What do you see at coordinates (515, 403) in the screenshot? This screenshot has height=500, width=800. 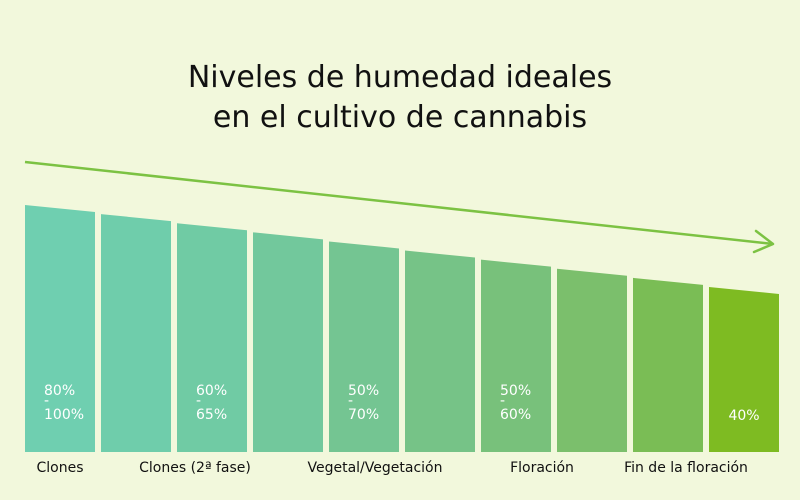 I see `value-label: 50% -60%` at bounding box center [515, 403].